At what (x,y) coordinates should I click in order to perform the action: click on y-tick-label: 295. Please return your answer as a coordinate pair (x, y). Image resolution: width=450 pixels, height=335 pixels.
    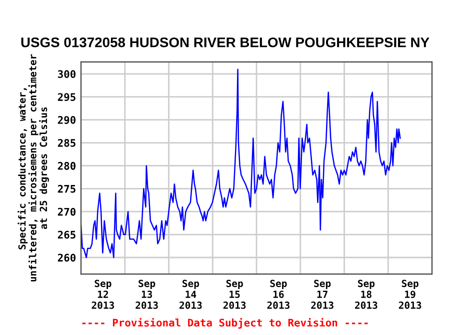
    Looking at the image, I should click on (67, 97).